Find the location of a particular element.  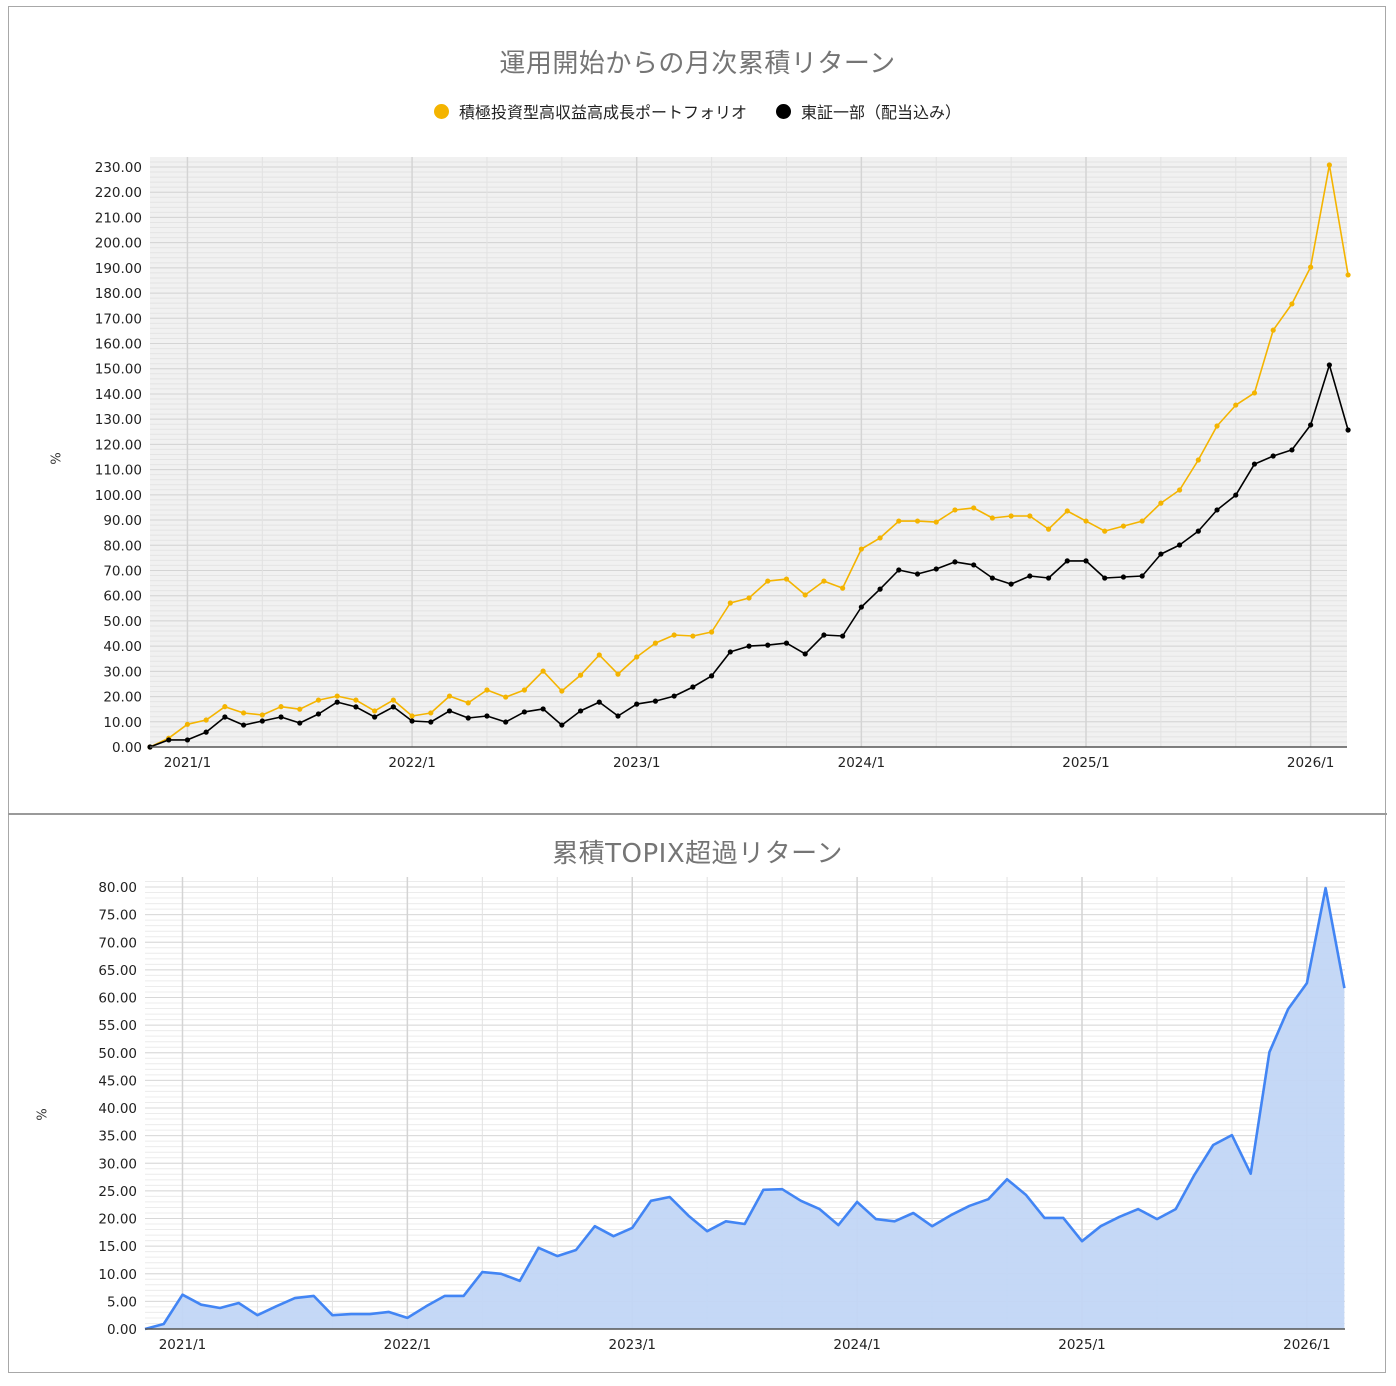

y-tick-label: 160.00 is located at coordinates (118, 345).